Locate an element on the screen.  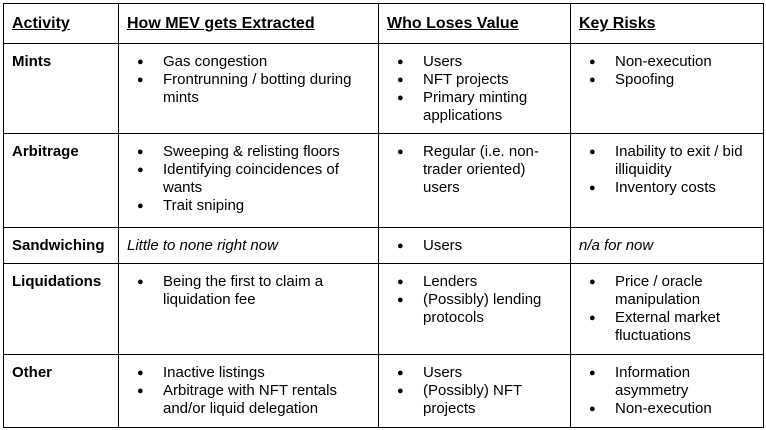
table-cell: n/a for now is located at coordinates (667, 245).